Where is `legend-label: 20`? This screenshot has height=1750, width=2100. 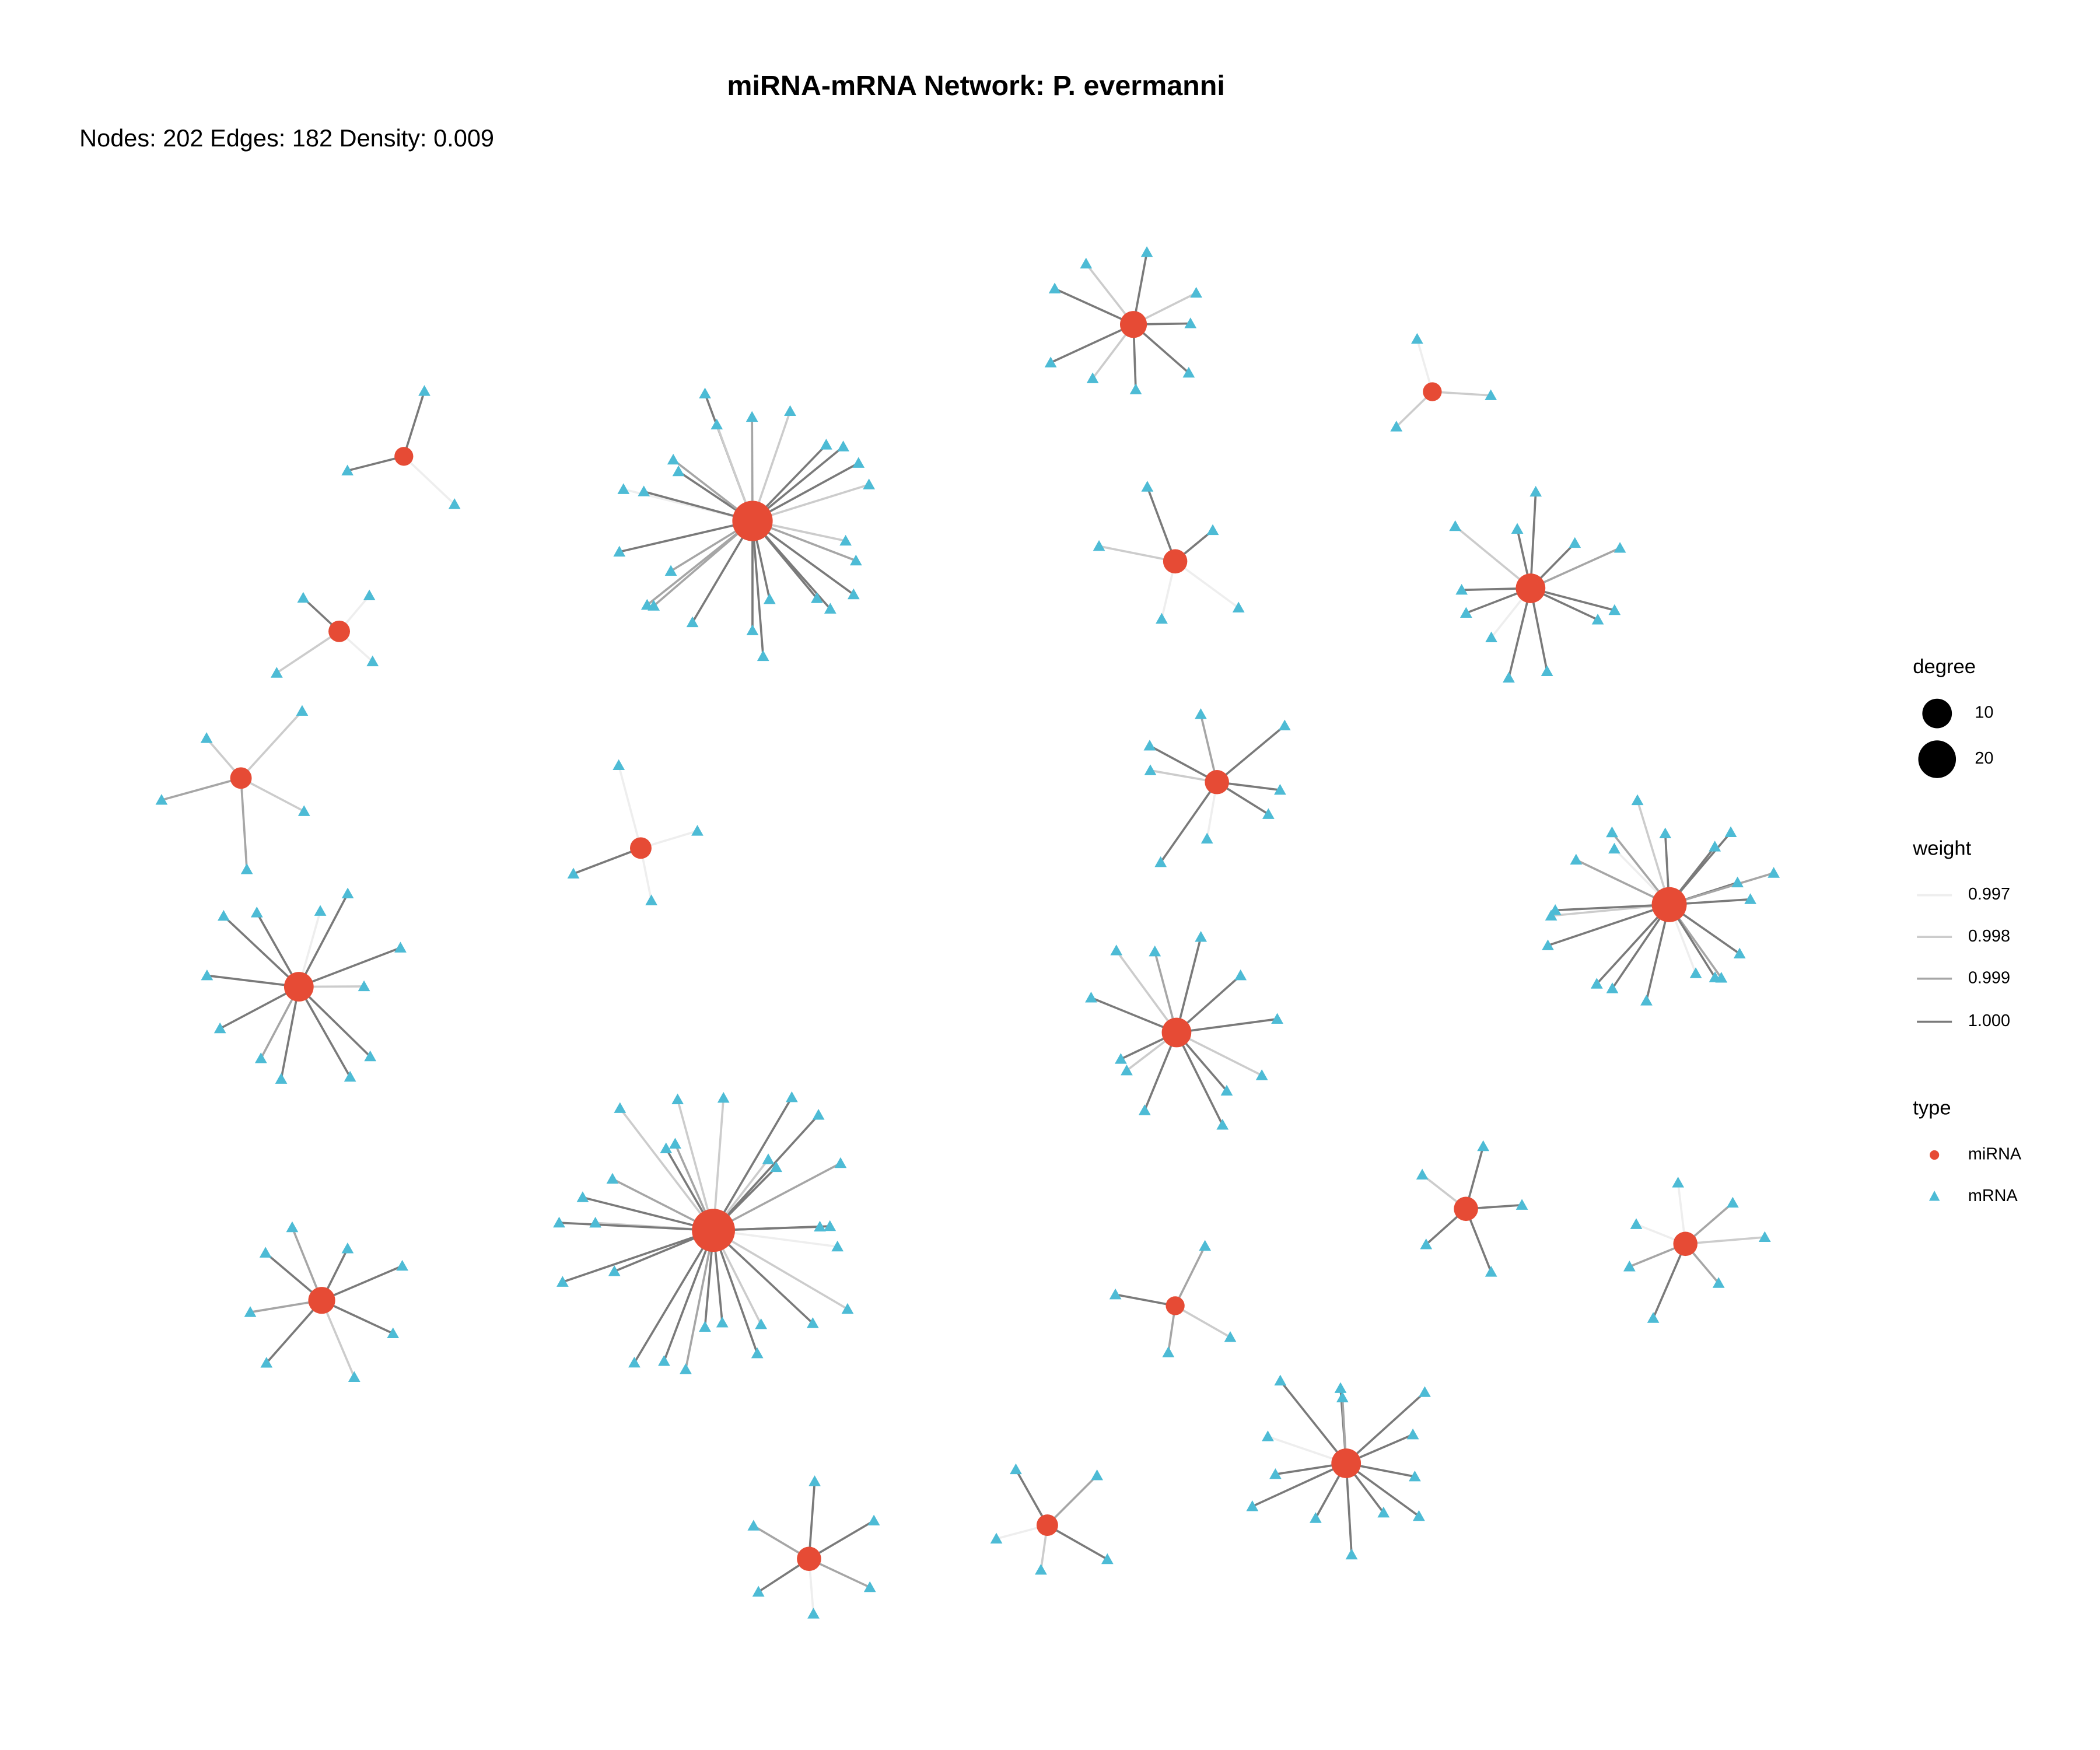
legend-label: 20 is located at coordinates (1984, 758).